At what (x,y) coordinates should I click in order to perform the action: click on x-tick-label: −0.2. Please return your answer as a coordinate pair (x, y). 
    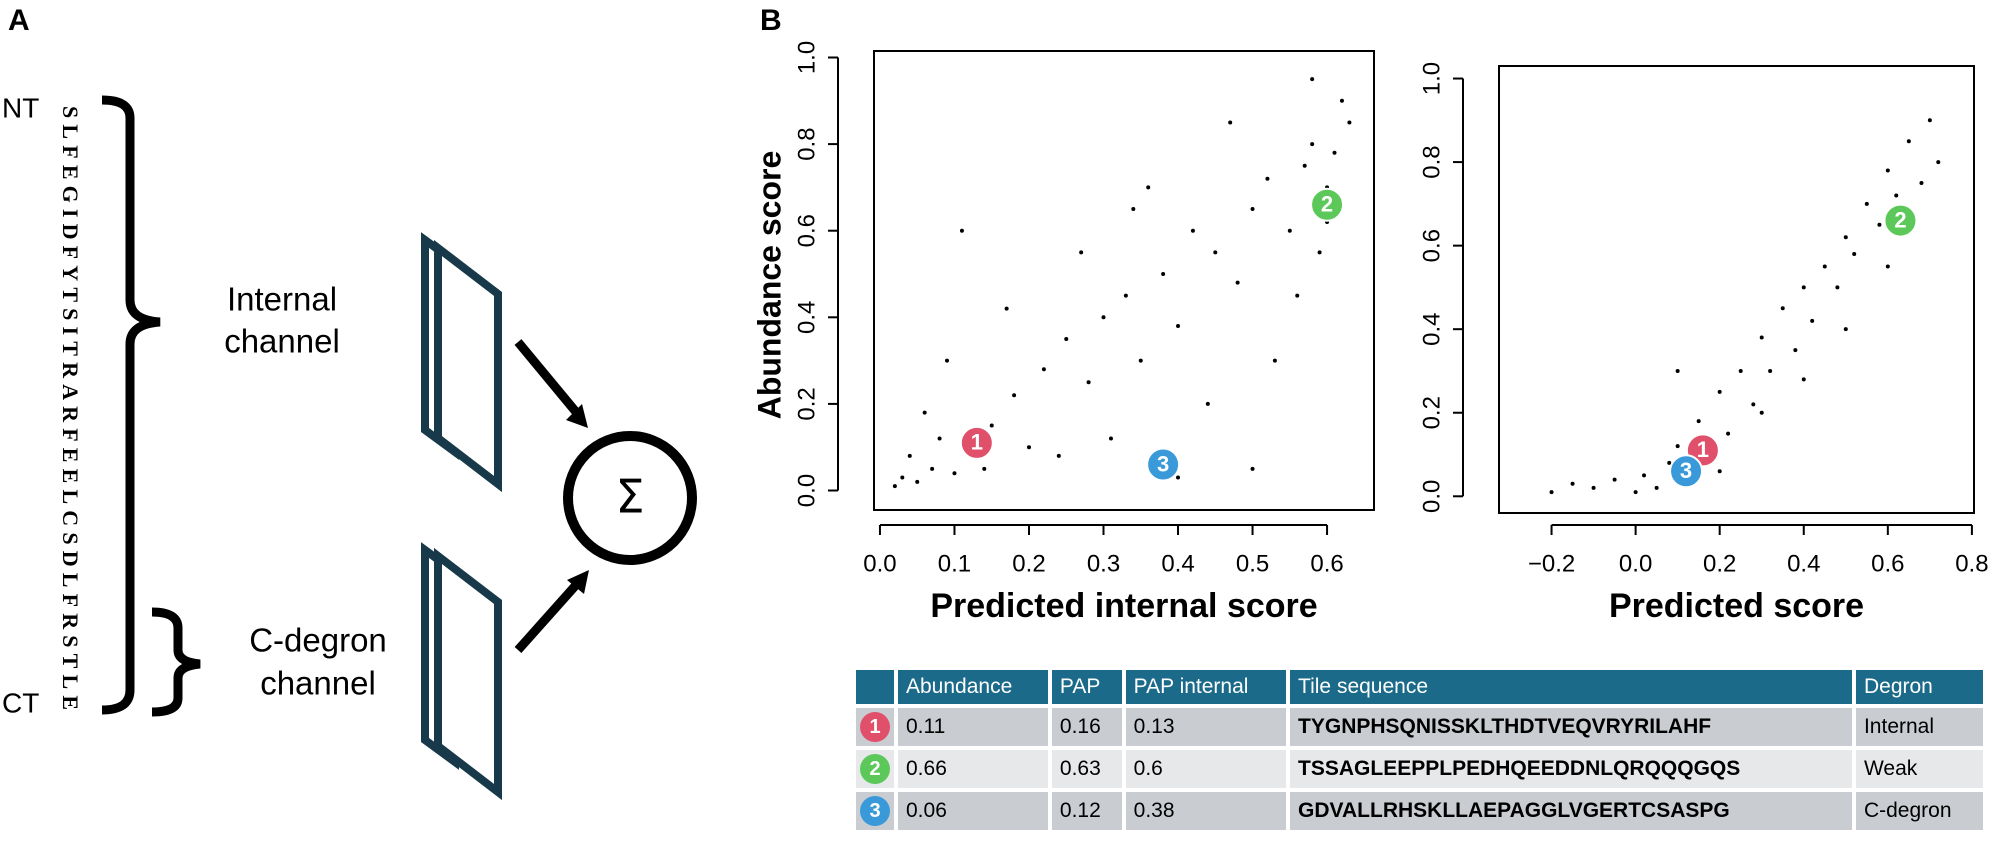
    Looking at the image, I should click on (1551, 563).